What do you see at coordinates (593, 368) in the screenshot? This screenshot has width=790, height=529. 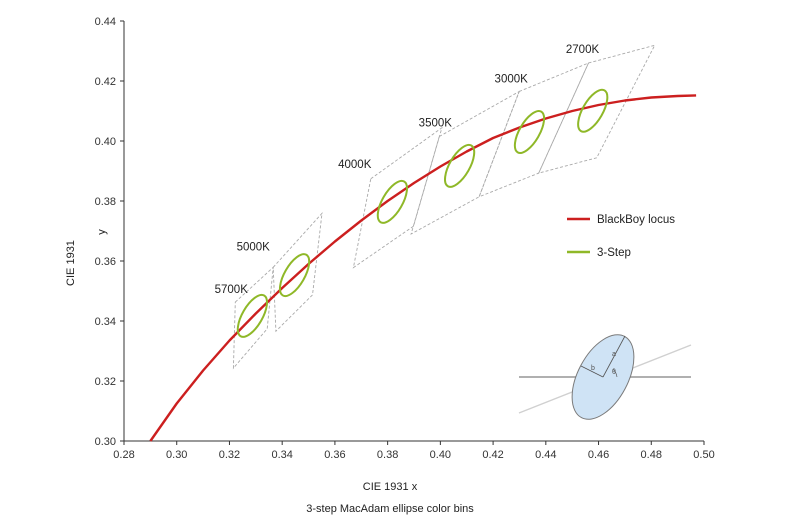 I see `inset-label-b: b` at bounding box center [593, 368].